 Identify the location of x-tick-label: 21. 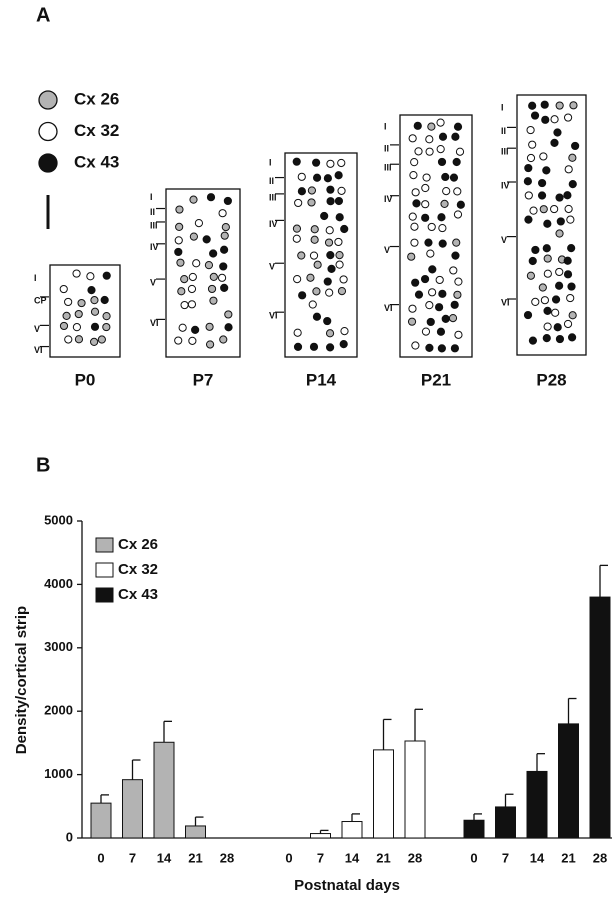
(568, 857).